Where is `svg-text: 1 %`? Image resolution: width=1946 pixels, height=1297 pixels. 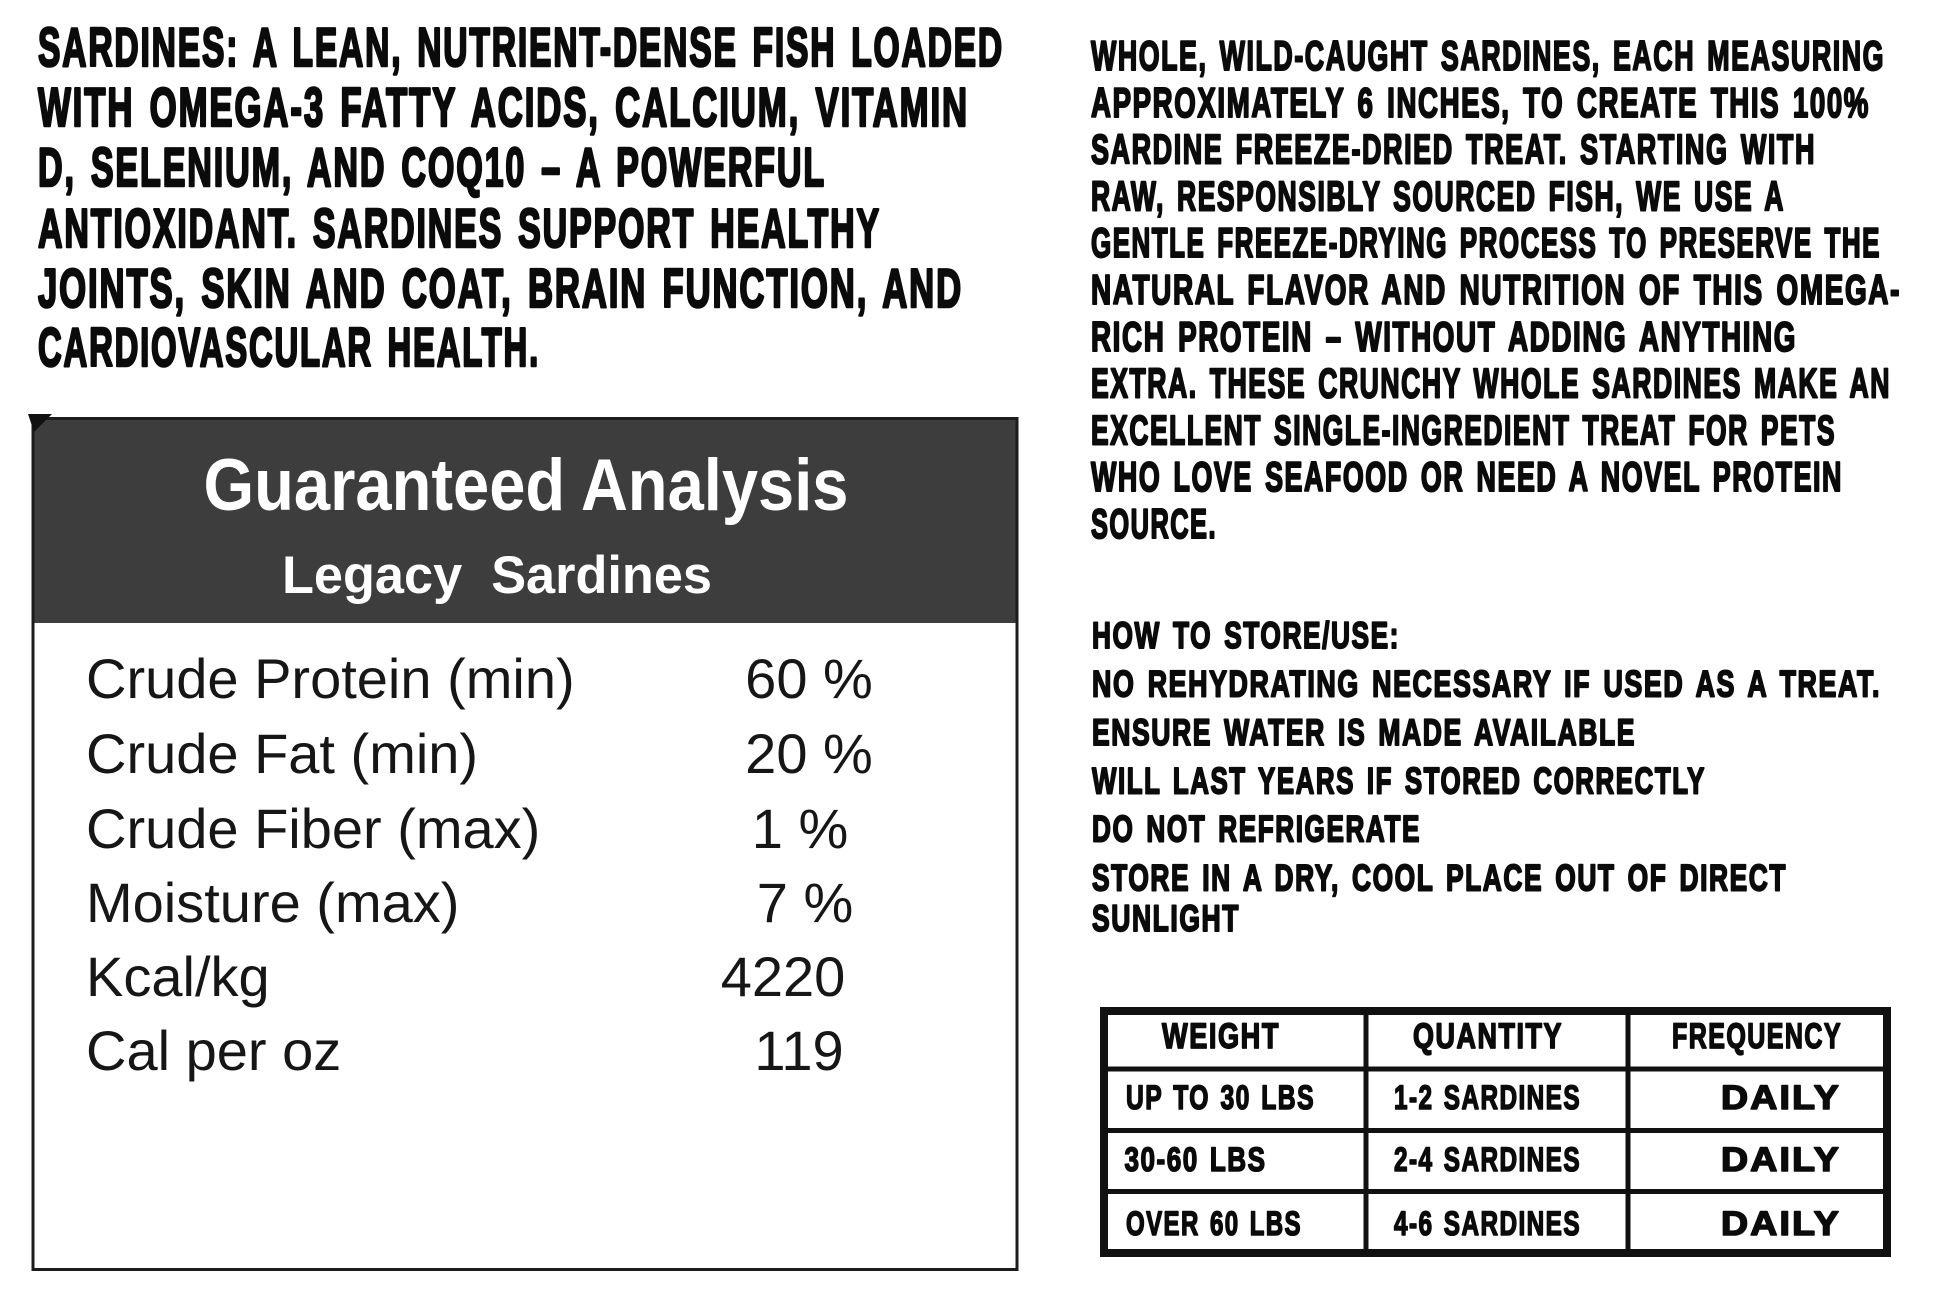
svg-text: 1 % is located at coordinates (800, 828).